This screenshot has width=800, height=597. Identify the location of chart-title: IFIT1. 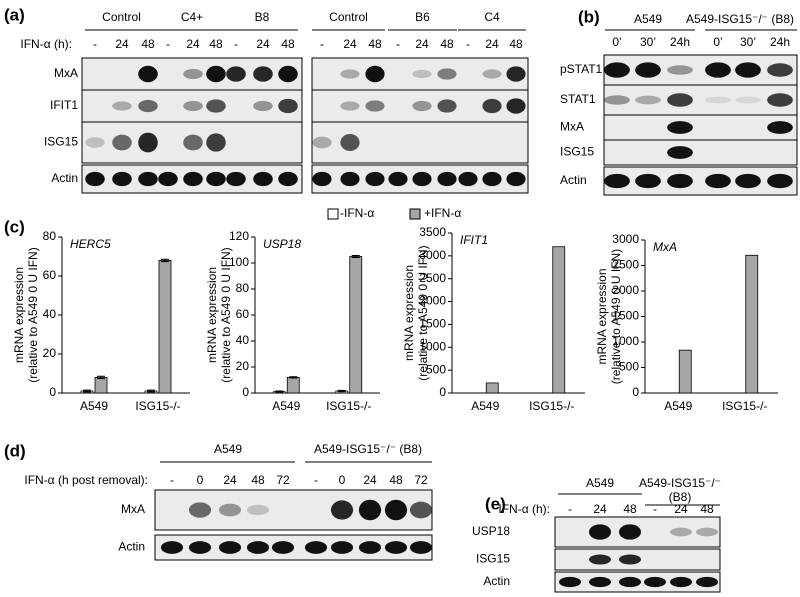
(474, 240).